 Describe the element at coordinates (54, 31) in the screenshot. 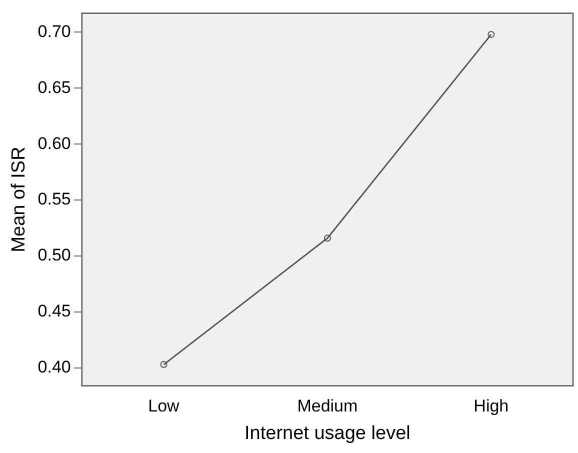

I see `y-tick-label: 0.70` at that location.